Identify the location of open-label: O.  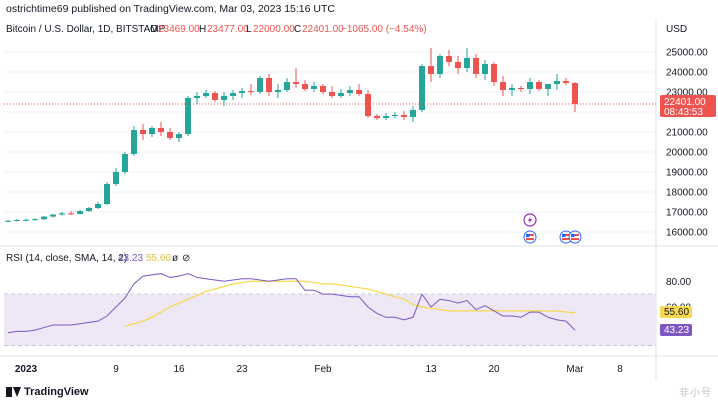
(154, 29).